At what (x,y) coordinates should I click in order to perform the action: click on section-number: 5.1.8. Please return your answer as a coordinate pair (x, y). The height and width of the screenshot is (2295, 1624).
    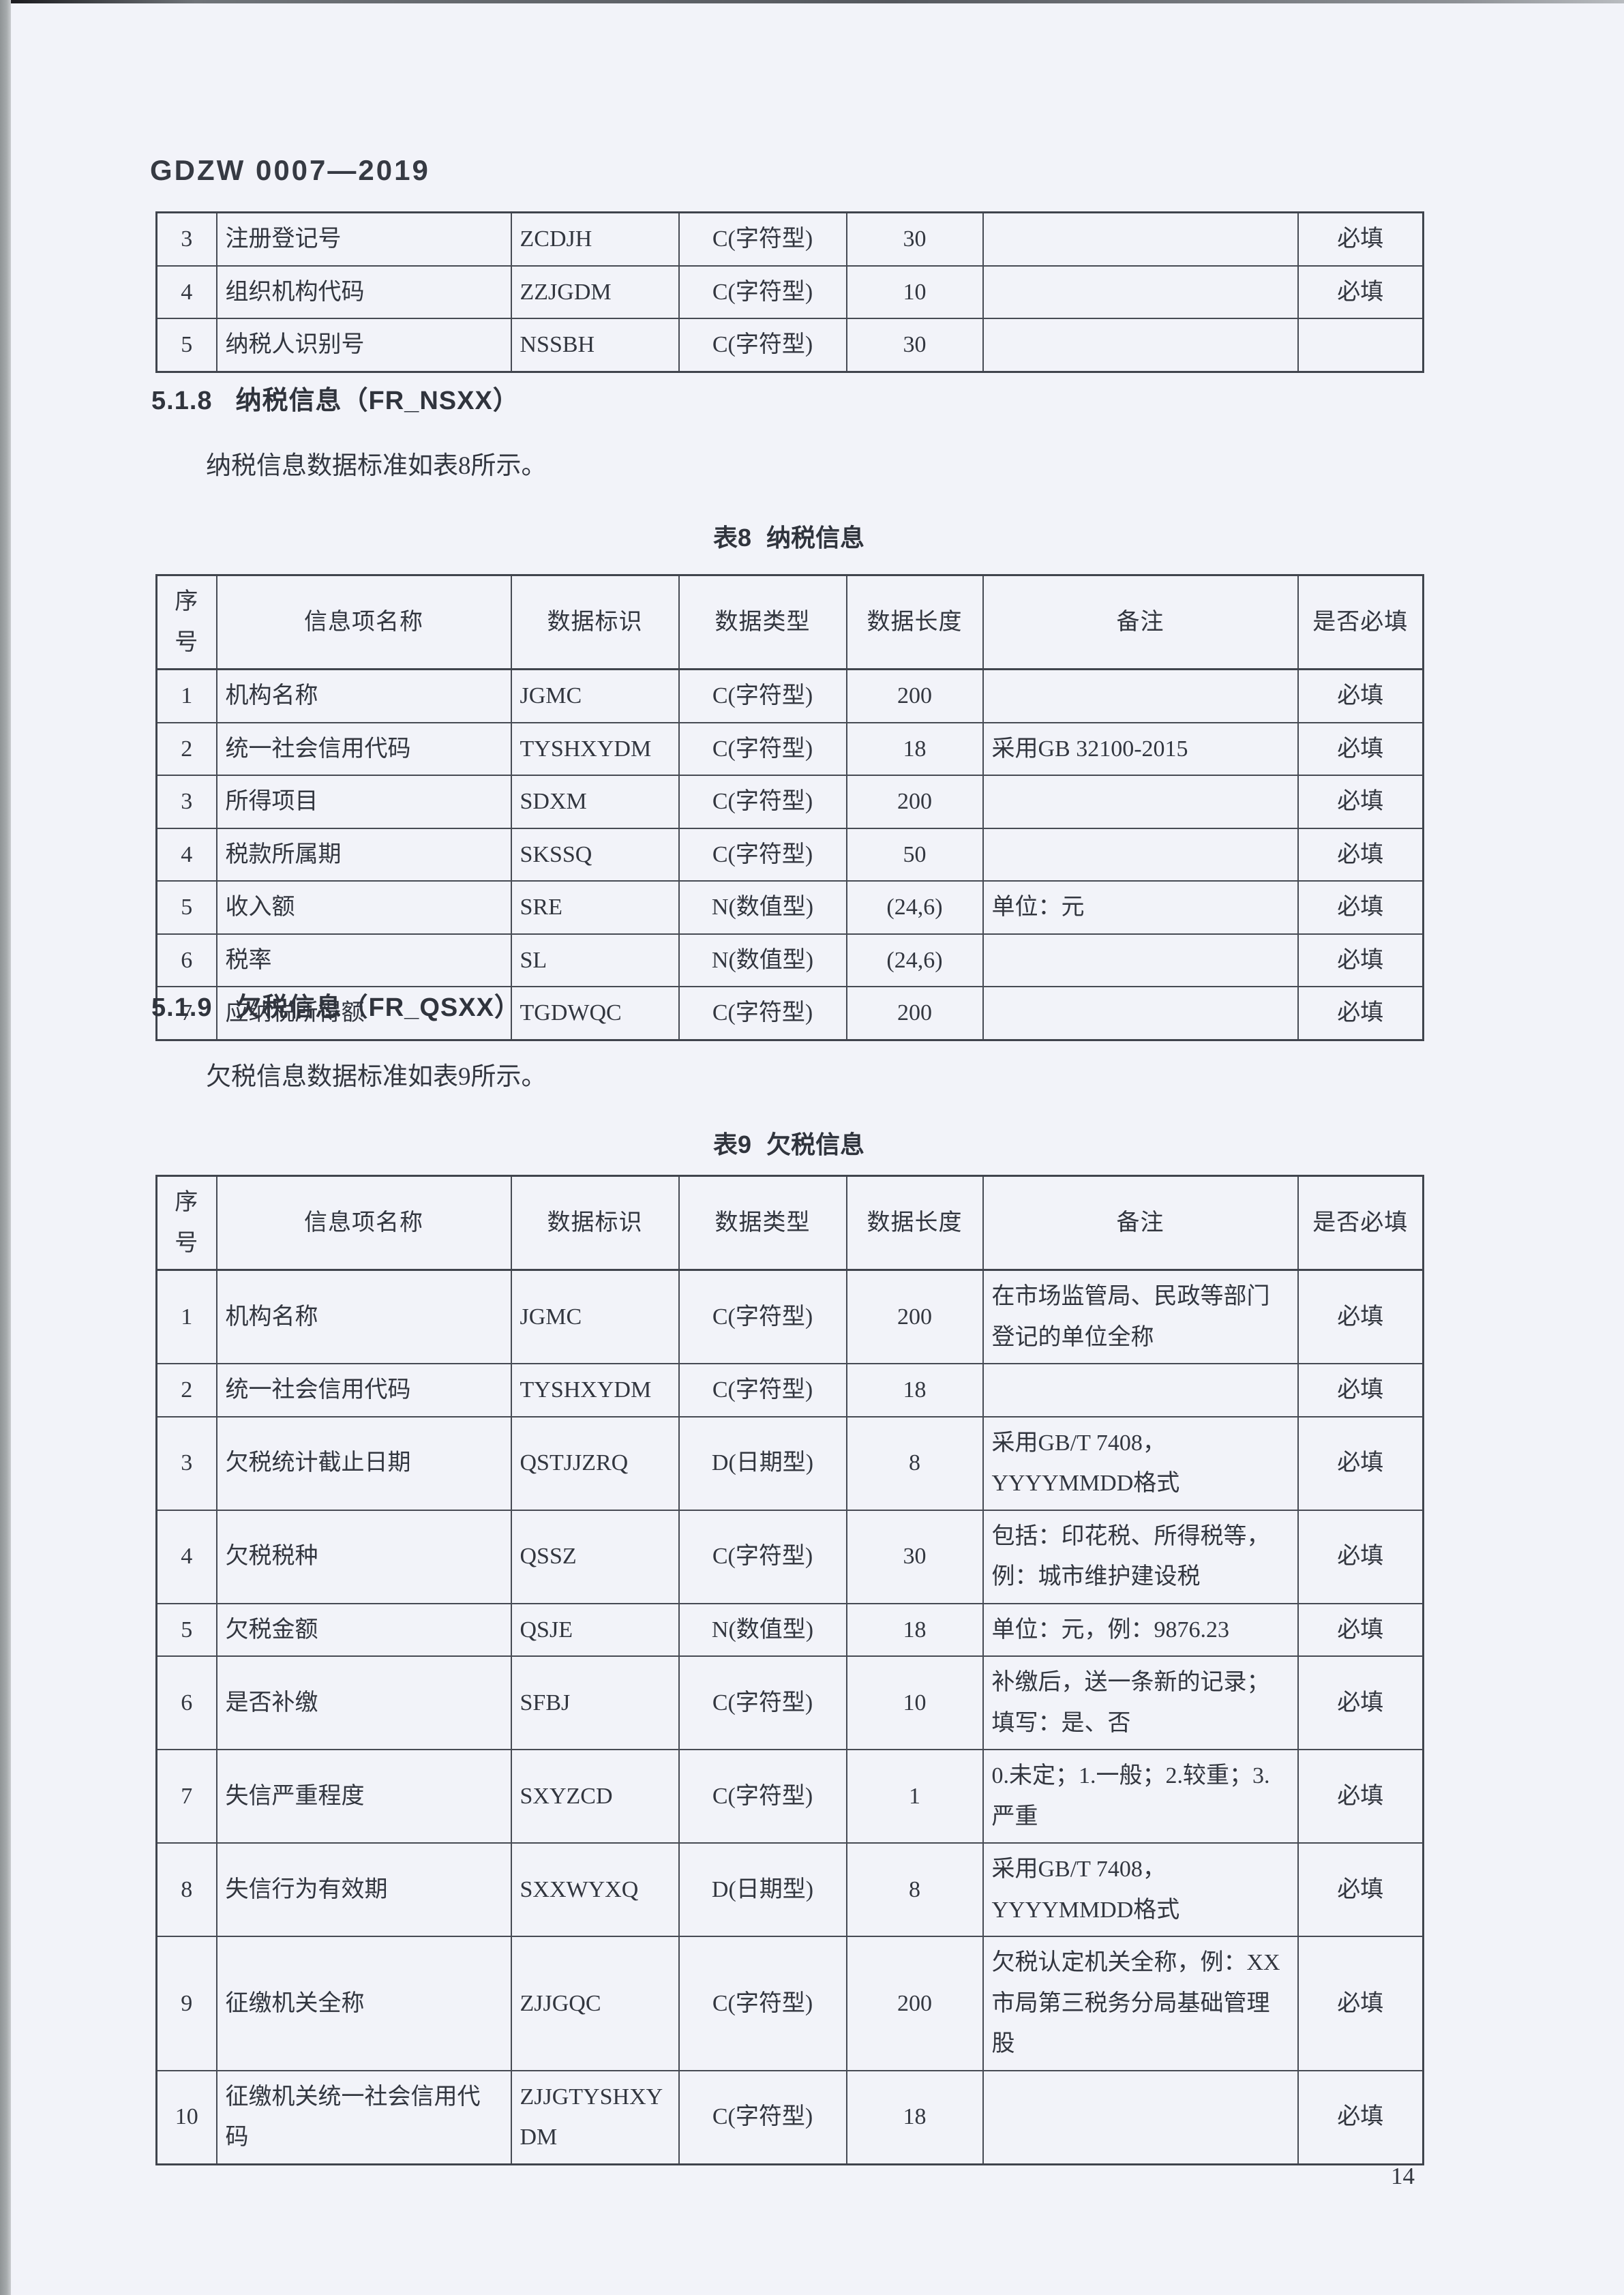
    Looking at the image, I should click on (182, 401).